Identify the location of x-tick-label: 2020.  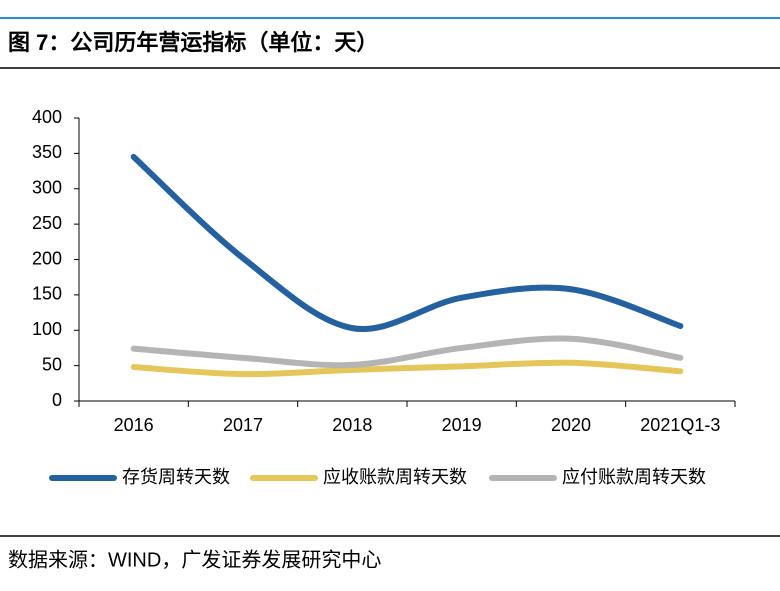
(571, 425).